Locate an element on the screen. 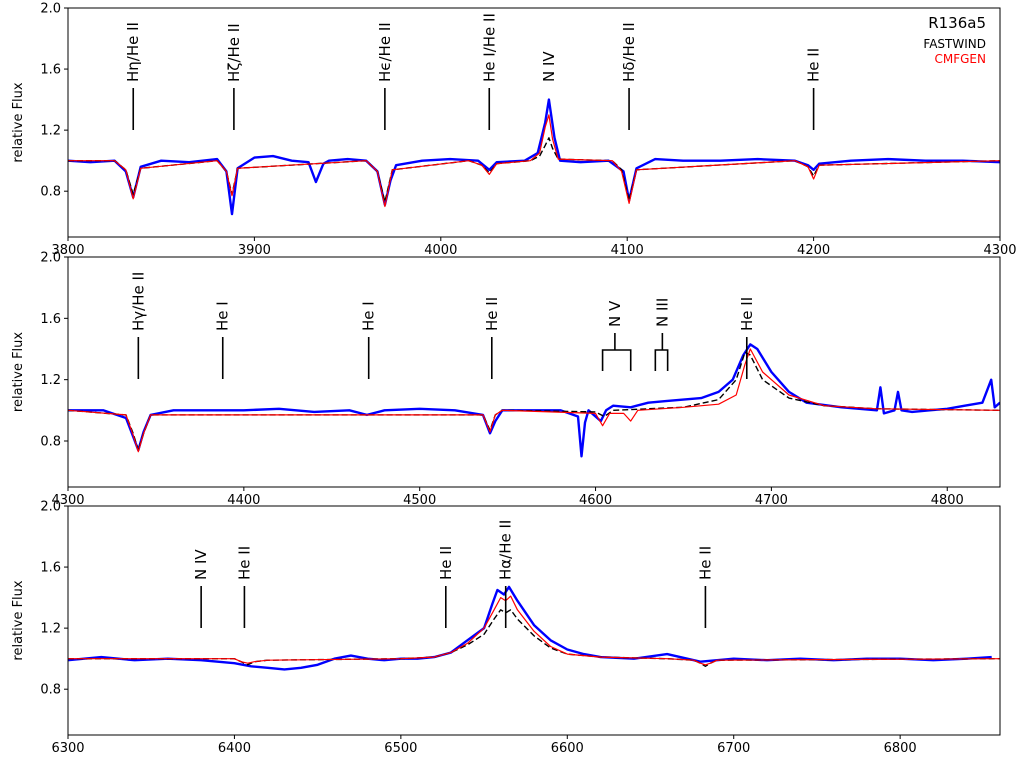 The height and width of the screenshot is (760, 1021). line-id-marker: Hγ/He II is located at coordinates (138, 325).